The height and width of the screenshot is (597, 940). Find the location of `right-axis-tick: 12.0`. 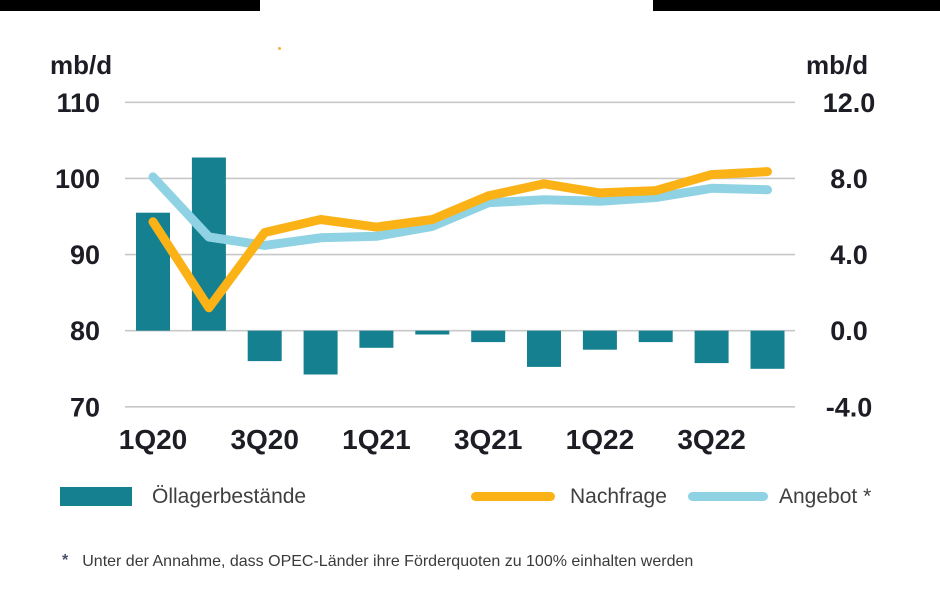

right-axis-tick: 12.0 is located at coordinates (849, 103).